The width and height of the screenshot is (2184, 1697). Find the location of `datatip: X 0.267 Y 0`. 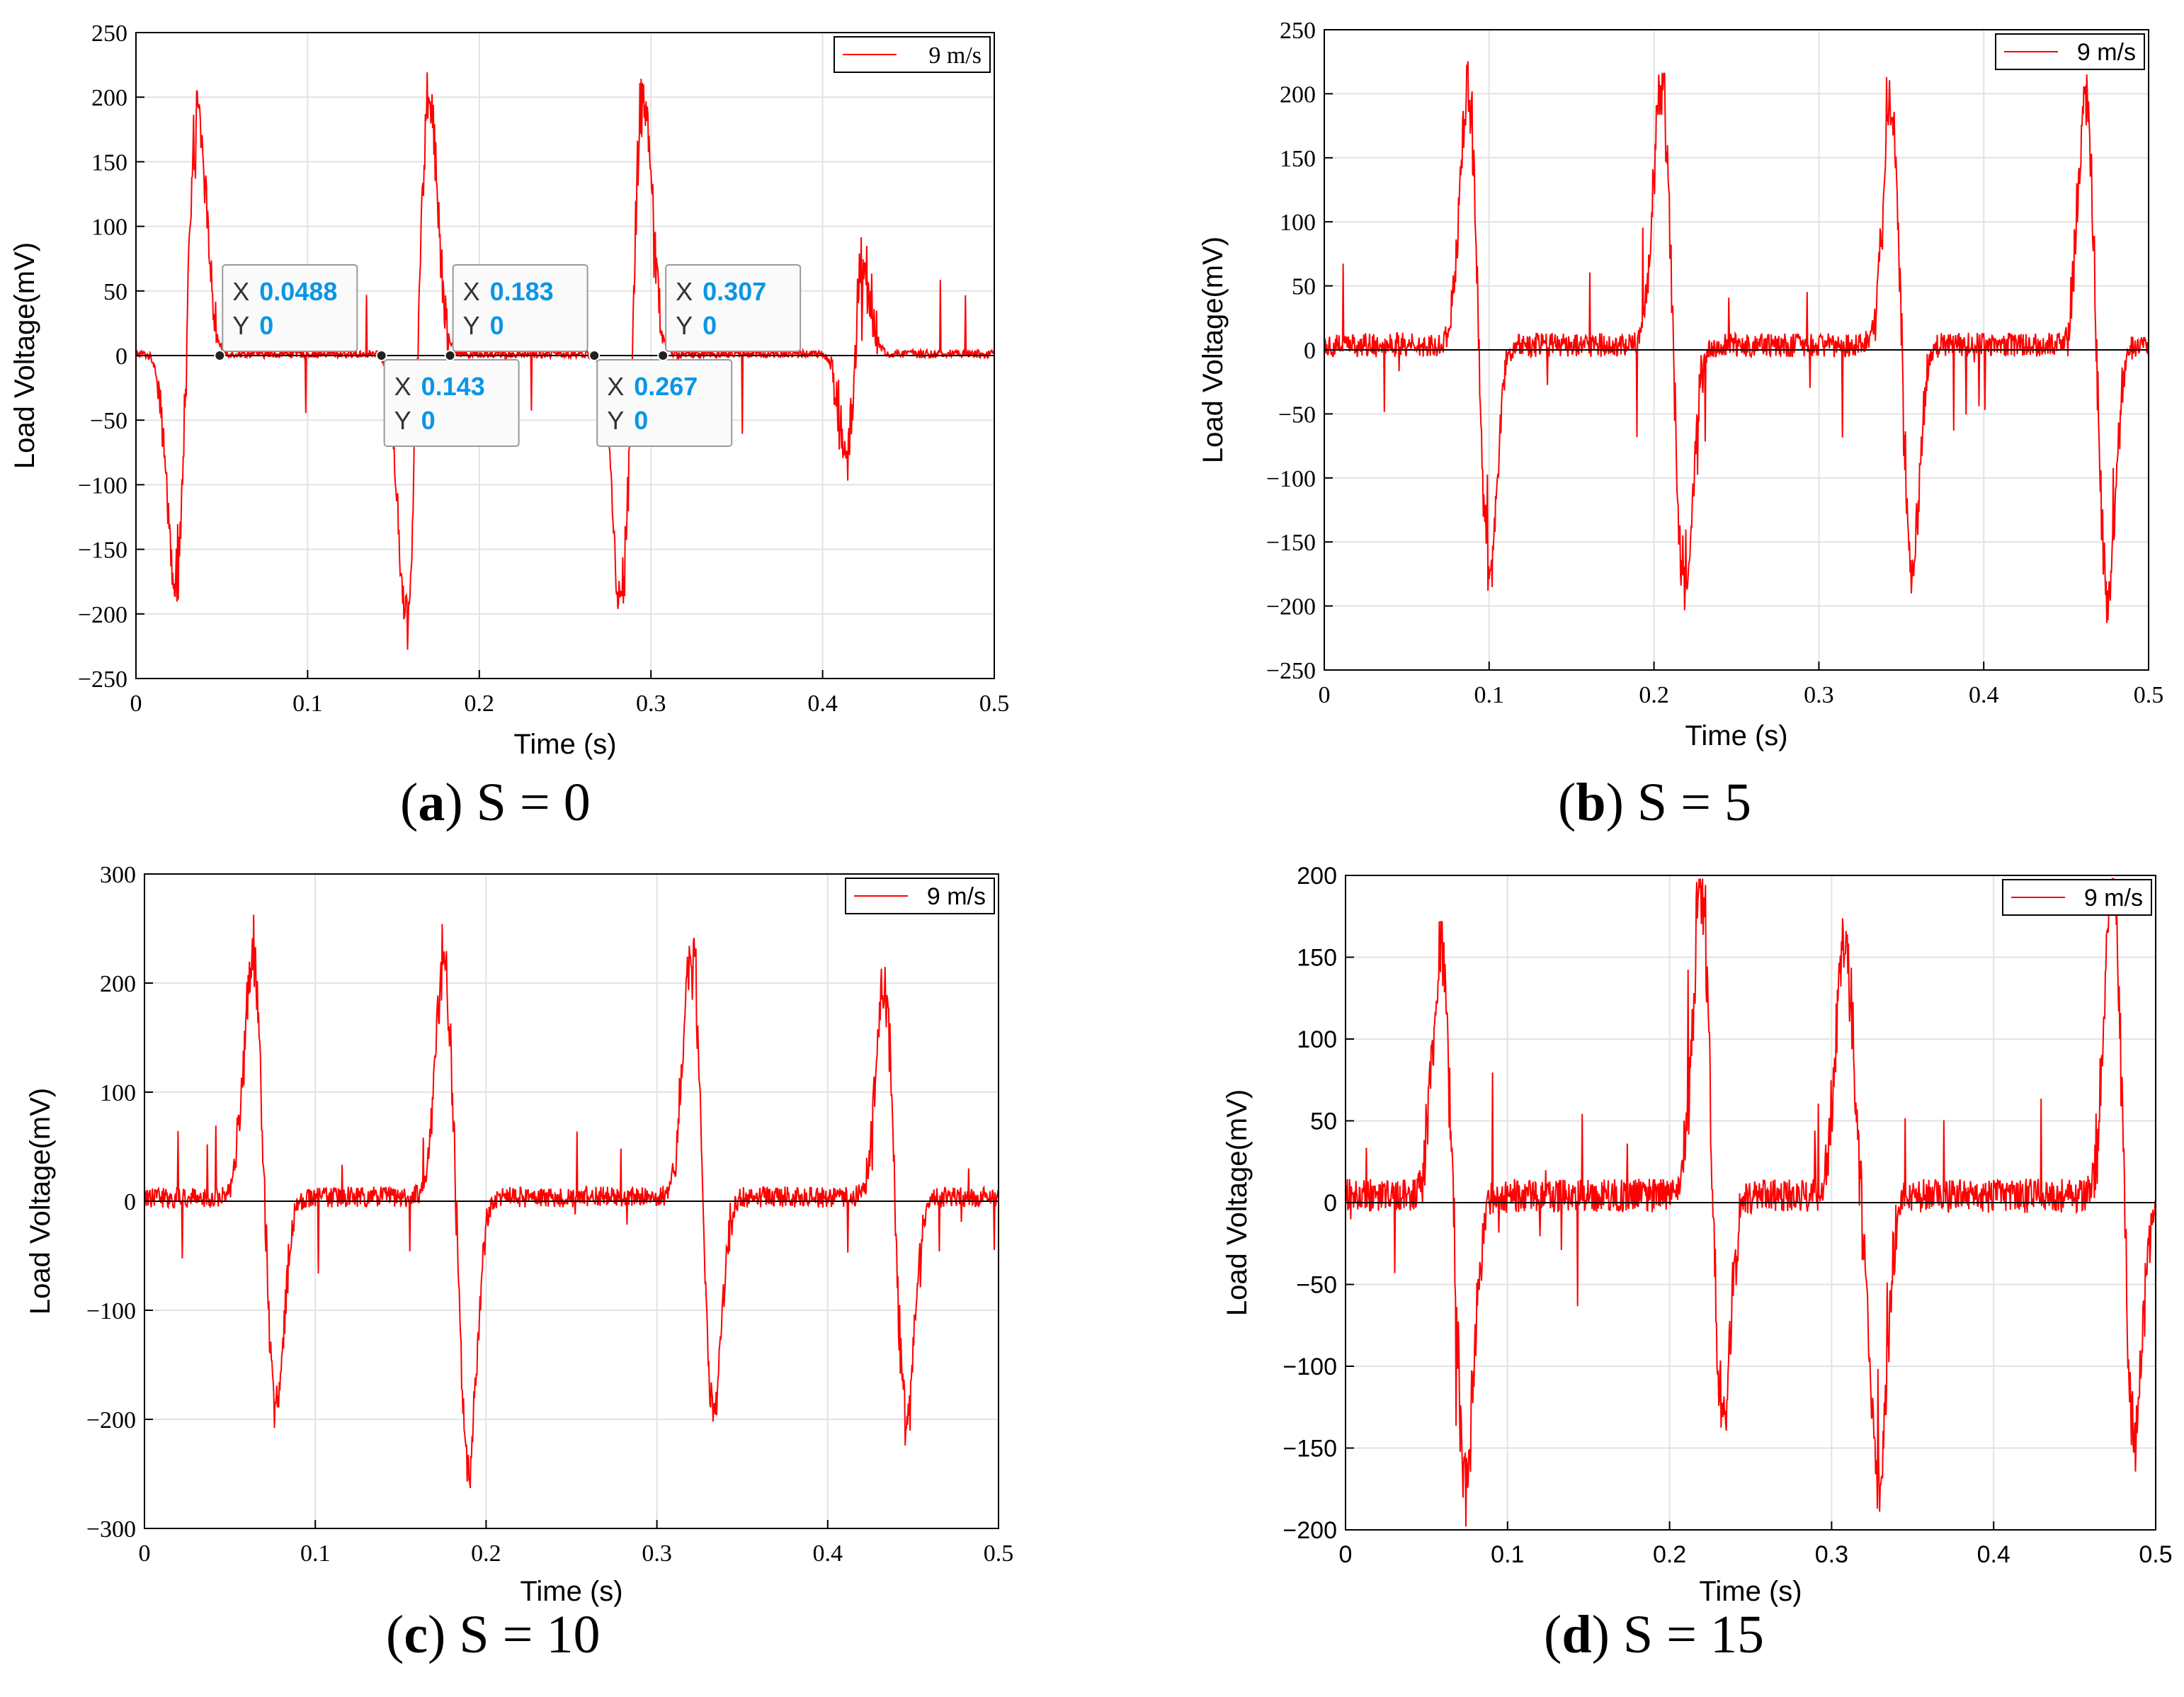

datatip: X 0.267 Y 0 is located at coordinates (661, 398).